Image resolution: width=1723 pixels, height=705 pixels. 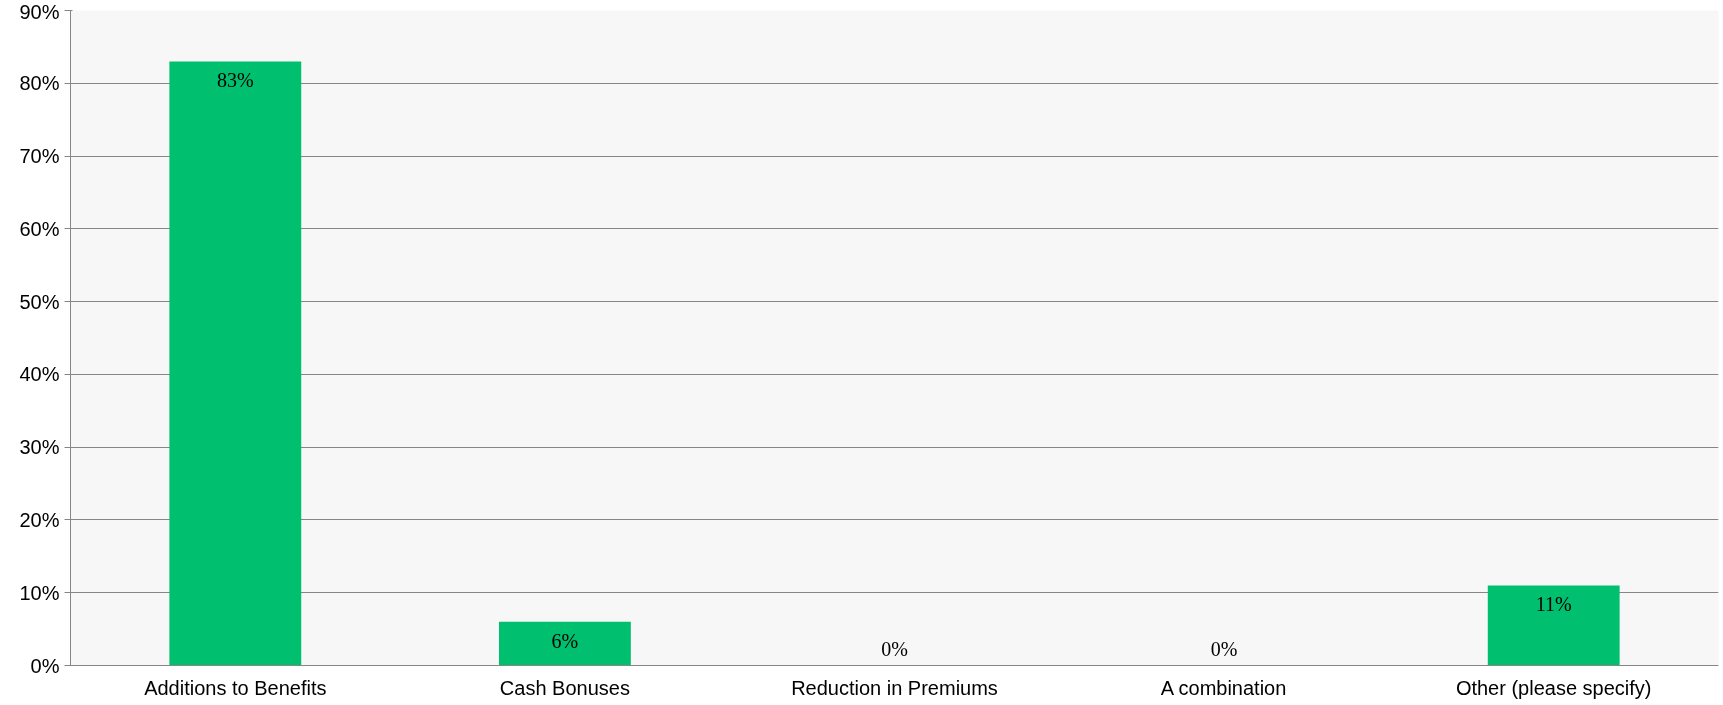 What do you see at coordinates (39, 228) in the screenshot?
I see `y-tick-label: 60%` at bounding box center [39, 228].